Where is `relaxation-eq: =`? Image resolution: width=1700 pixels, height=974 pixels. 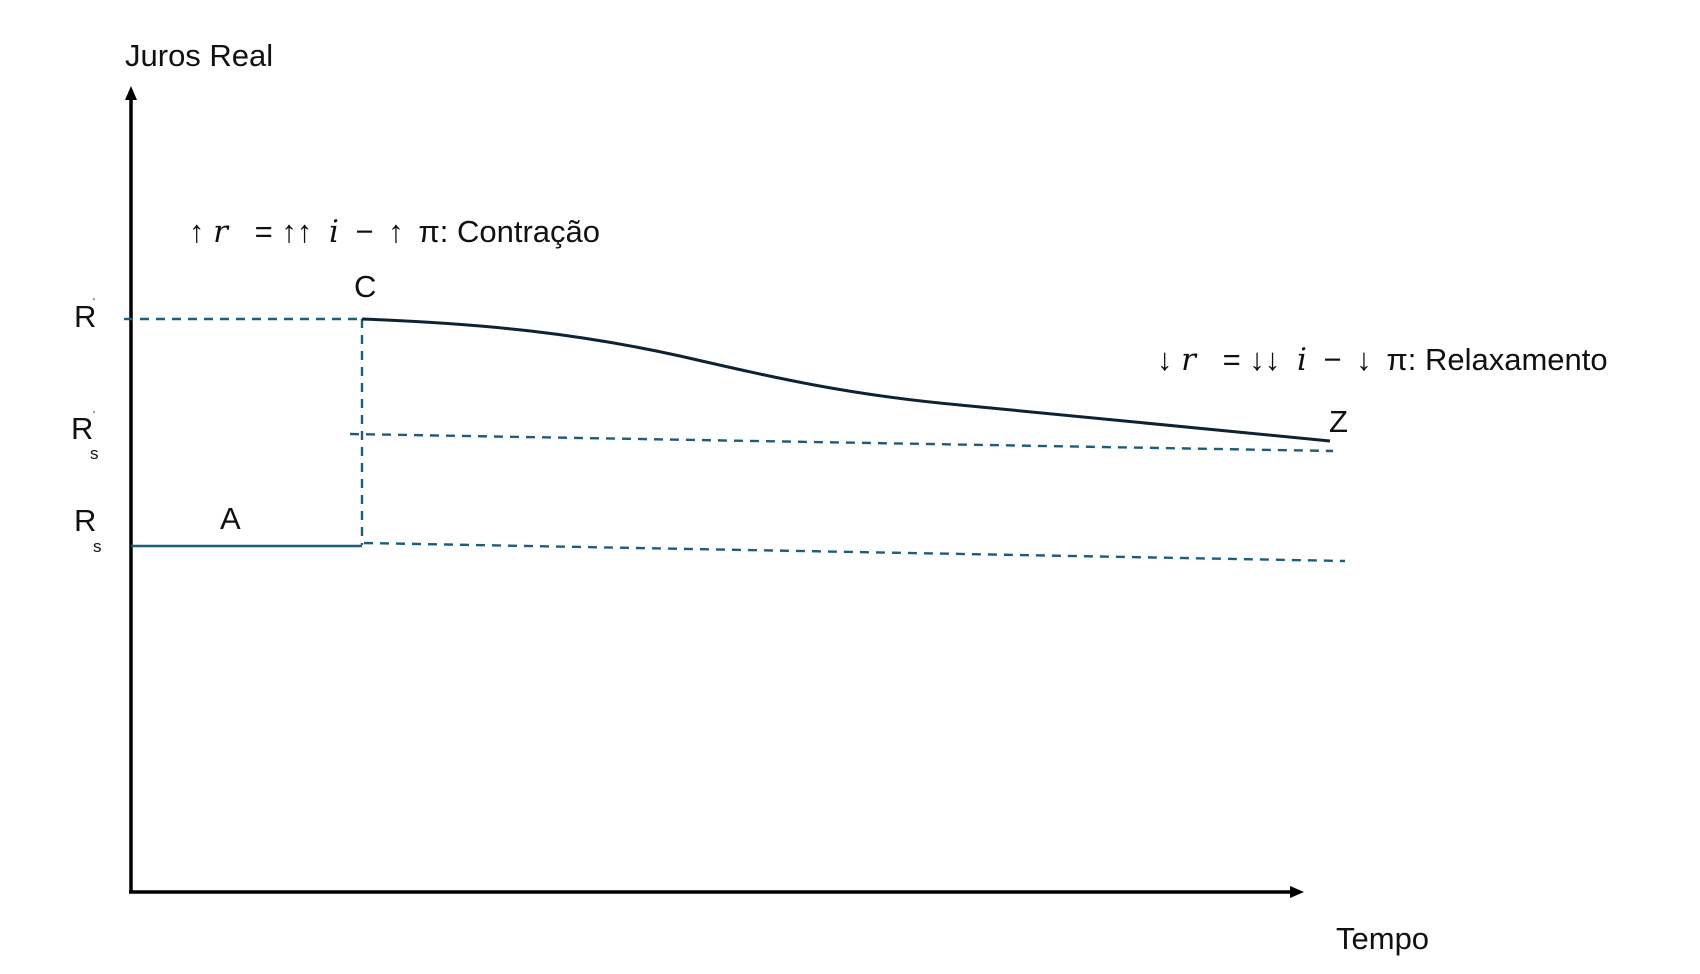 relaxation-eq: = is located at coordinates (1232, 359).